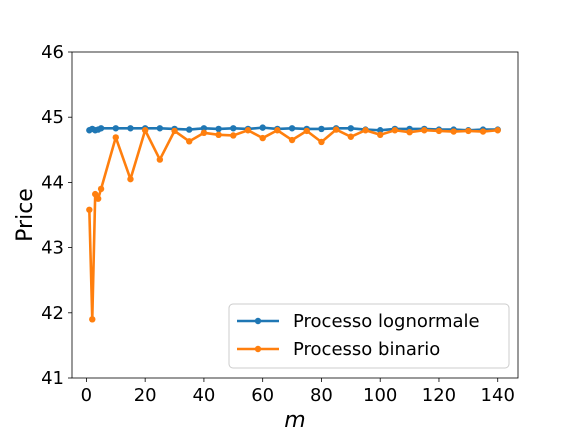  I want to click on legend-item: Processo binario, so click(338, 349).